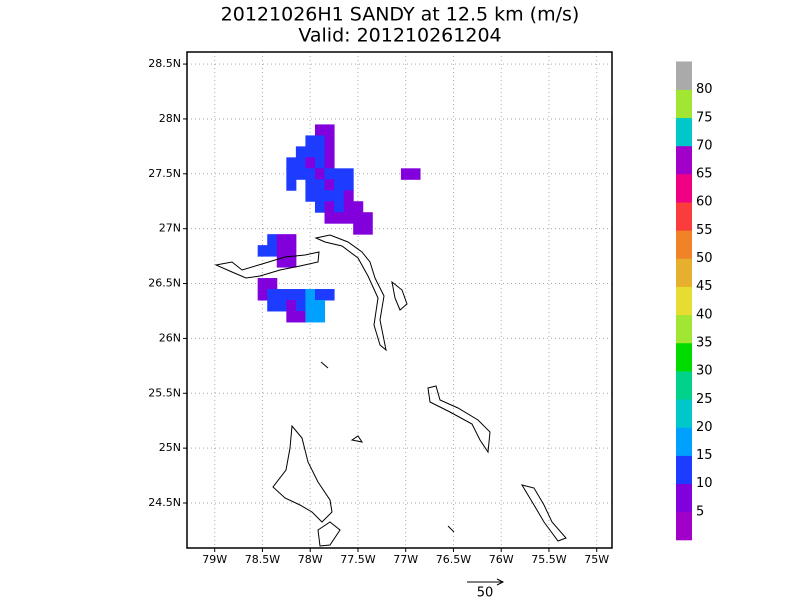  Describe the element at coordinates (596, 559) in the screenshot. I see `x-tick-label: 75W` at that location.